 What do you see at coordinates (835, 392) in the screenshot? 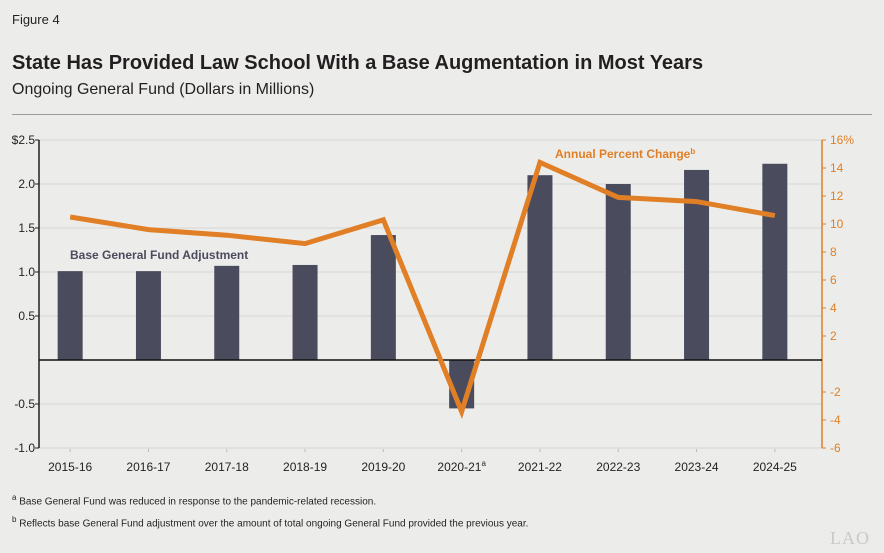
I see `right-tick-label: -2` at bounding box center [835, 392].